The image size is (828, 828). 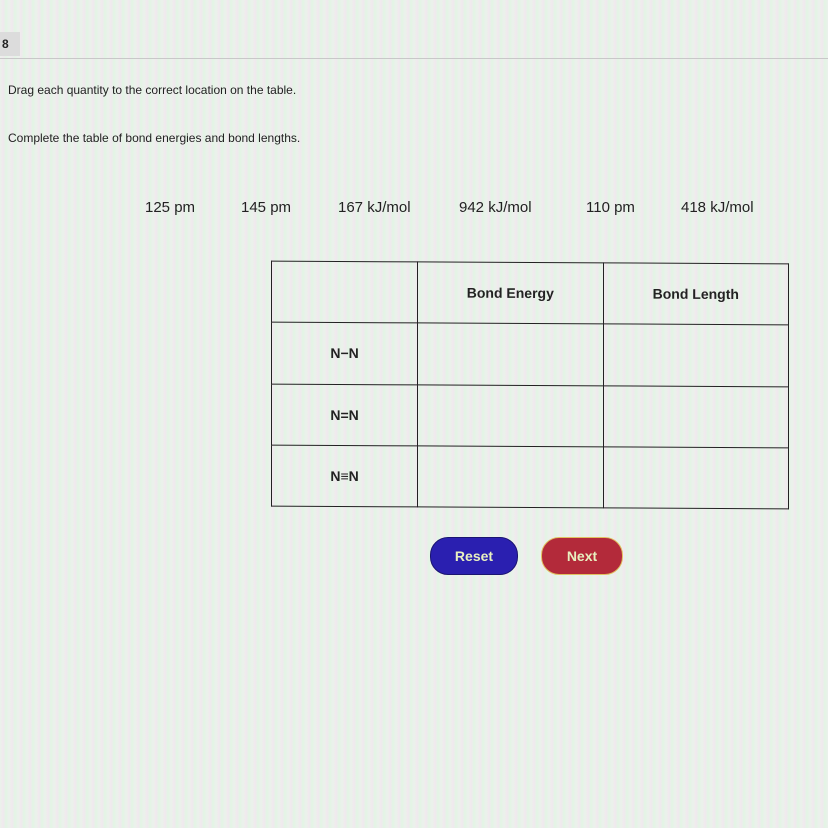 What do you see at coordinates (510, 293) in the screenshot?
I see `header-bond-energy: Bond Energy` at bounding box center [510, 293].